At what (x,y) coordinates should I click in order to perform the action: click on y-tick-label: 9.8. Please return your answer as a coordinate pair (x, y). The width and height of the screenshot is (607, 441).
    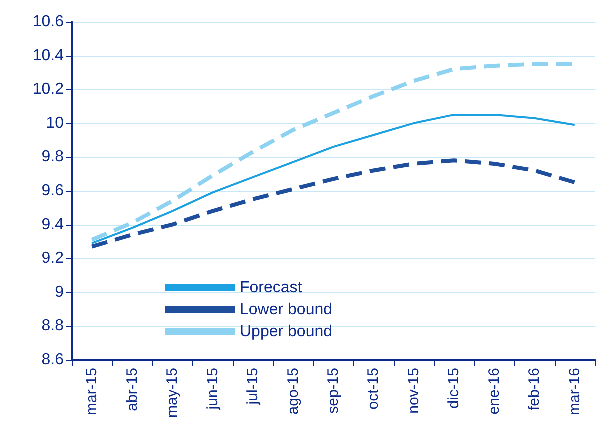
    Looking at the image, I should click on (53, 157).